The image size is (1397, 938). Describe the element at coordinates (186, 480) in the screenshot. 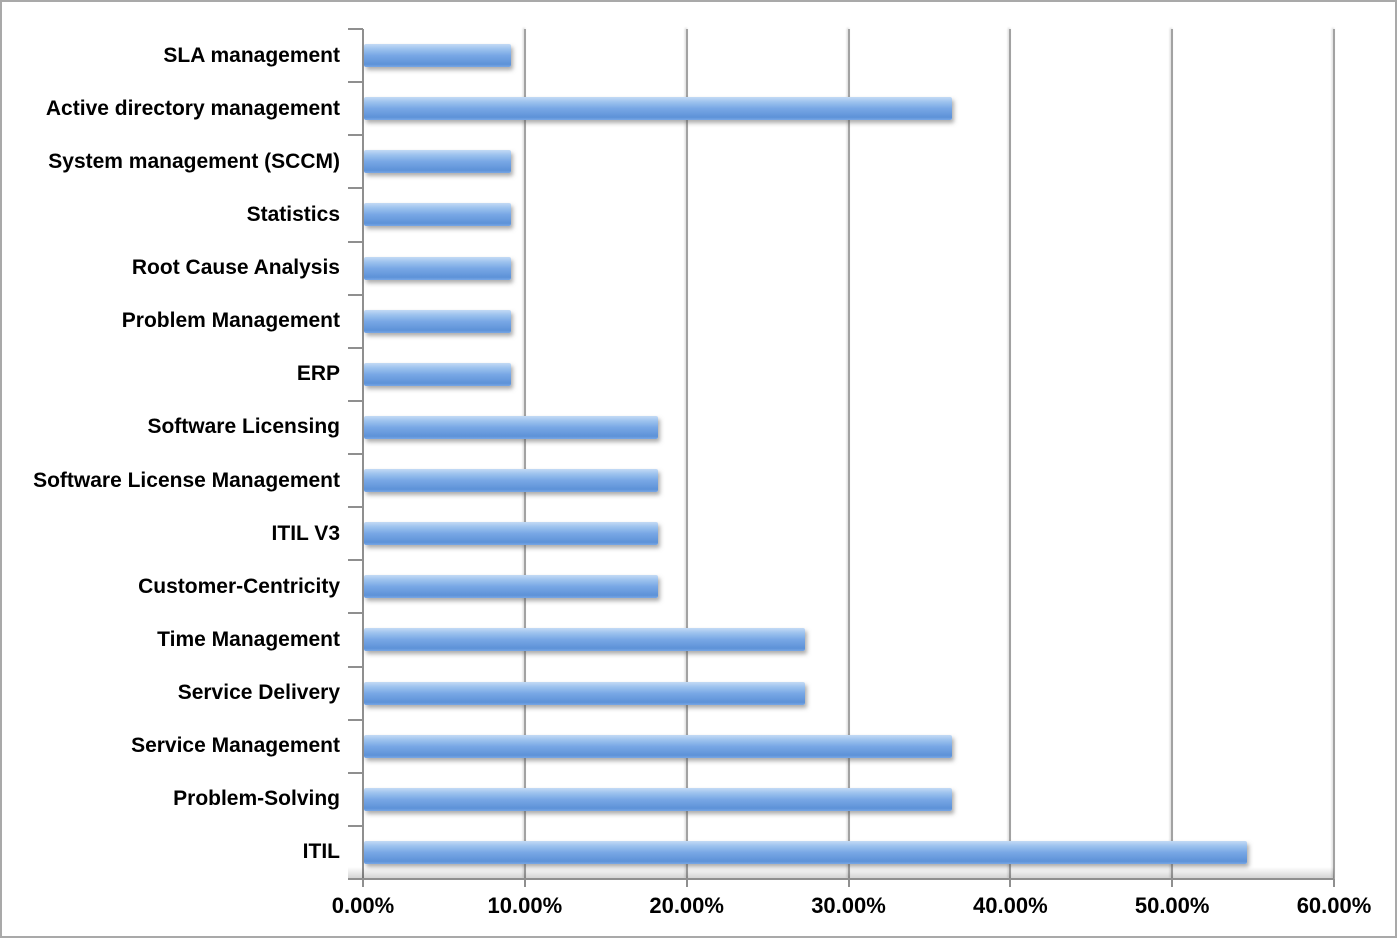

I see `category-label: Software License Management` at that location.